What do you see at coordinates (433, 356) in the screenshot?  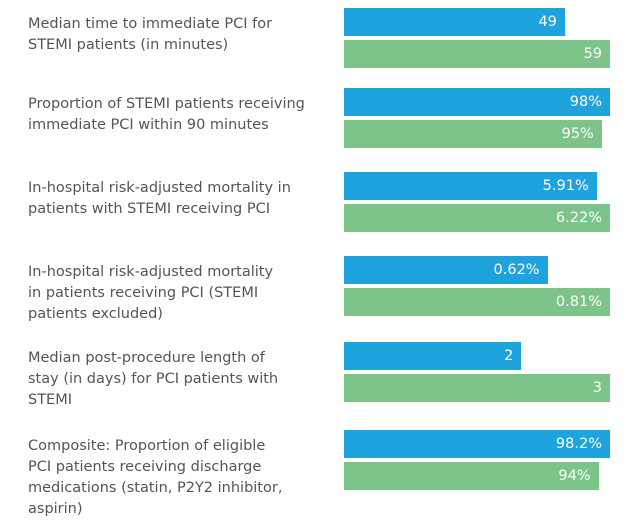 I see `bar: 2` at bounding box center [433, 356].